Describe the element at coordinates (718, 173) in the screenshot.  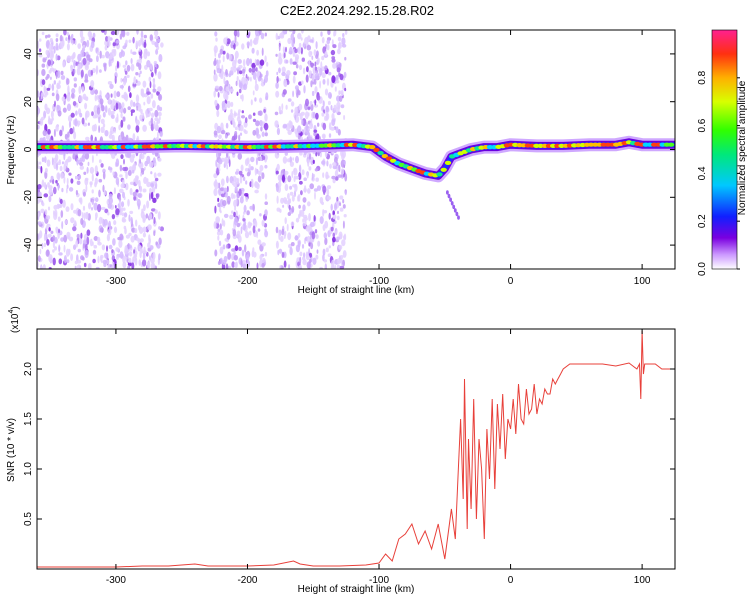
I see `colorbar-ticks: 0.0 0.2 0.4 0.6 0.8` at that location.